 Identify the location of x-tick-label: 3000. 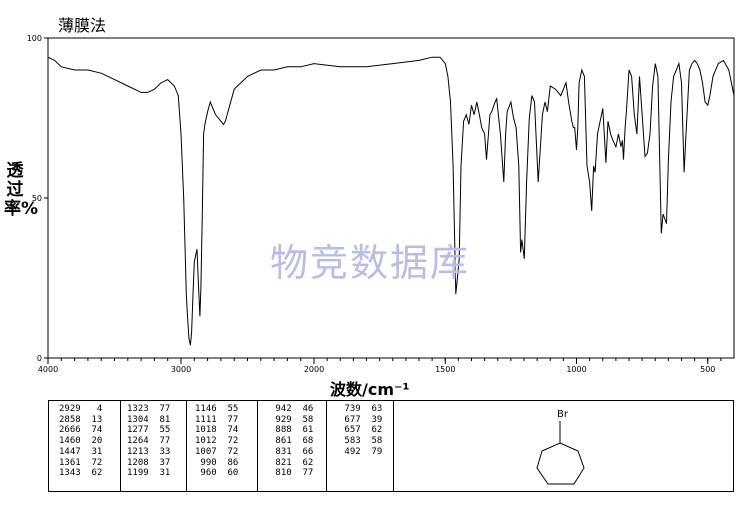
(181, 369).